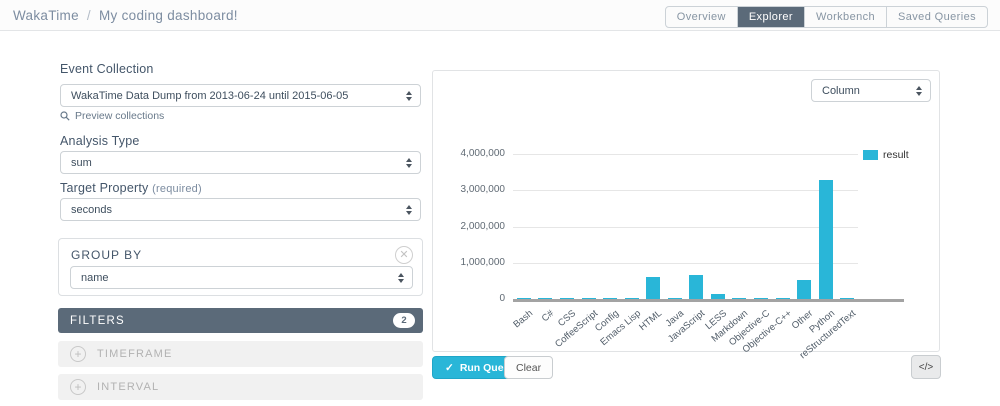 The width and height of the screenshot is (1000, 406). Describe the element at coordinates (717, 296) in the screenshot. I see `bar-LESS` at that location.